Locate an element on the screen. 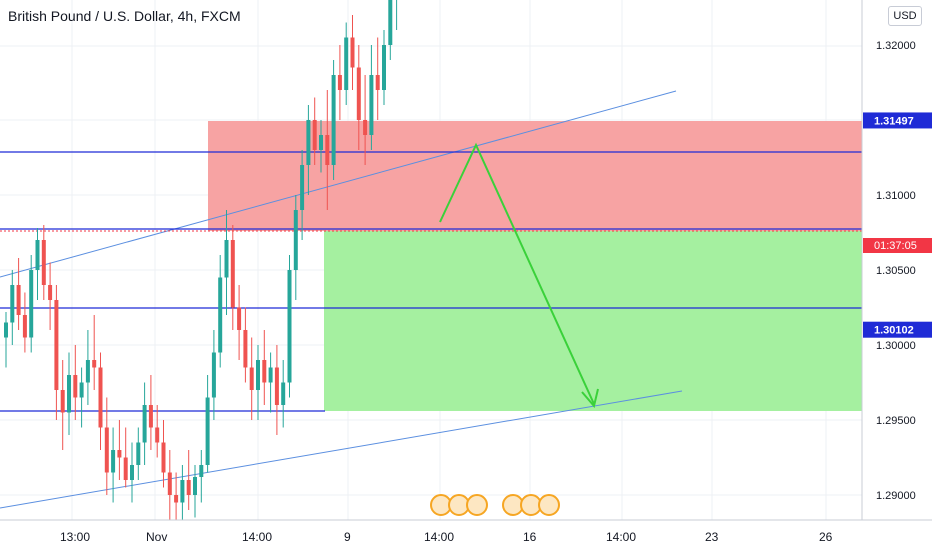 The image size is (932, 550). projection-arrow is located at coordinates (519, 275).